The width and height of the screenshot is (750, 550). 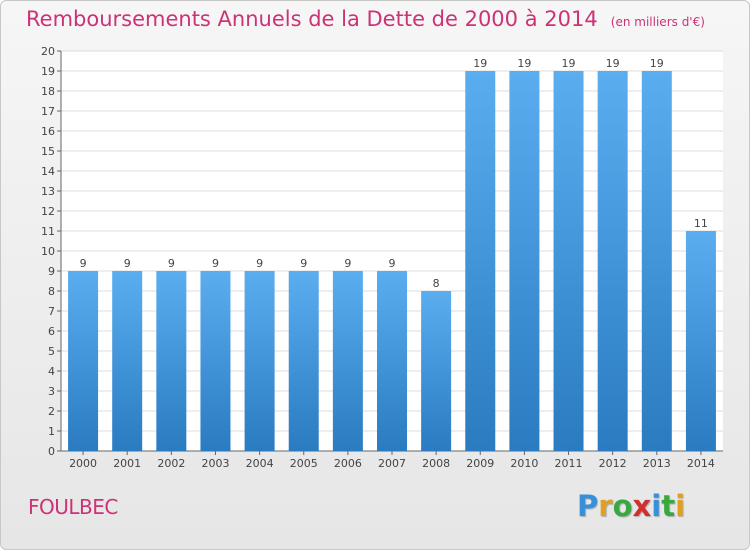 I want to click on logo-letter: x, so click(x=642, y=506).